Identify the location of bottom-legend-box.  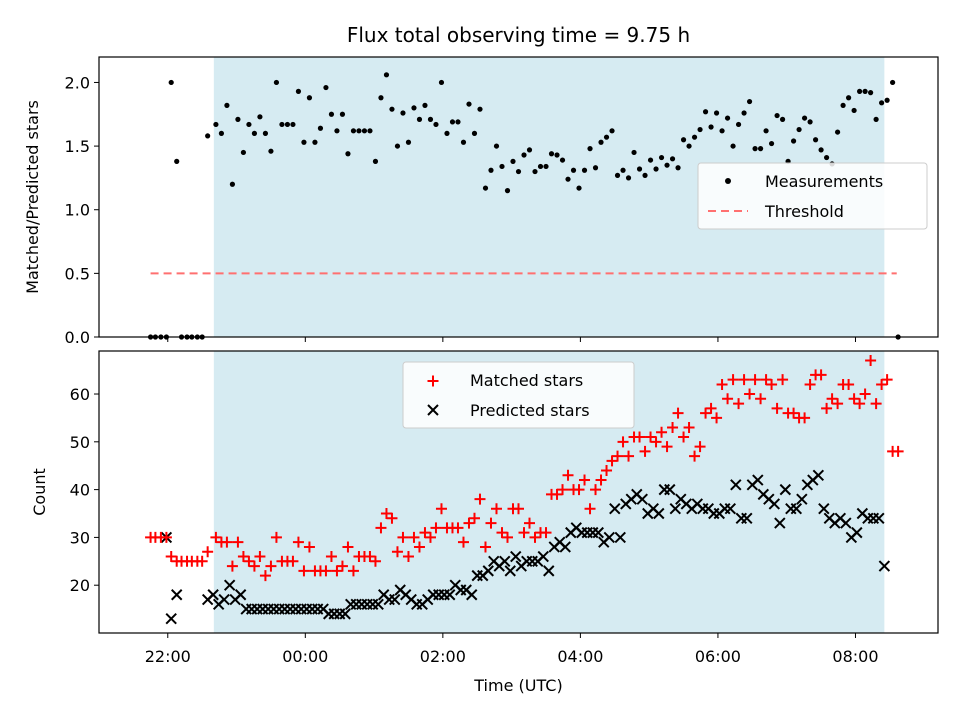
(518, 395).